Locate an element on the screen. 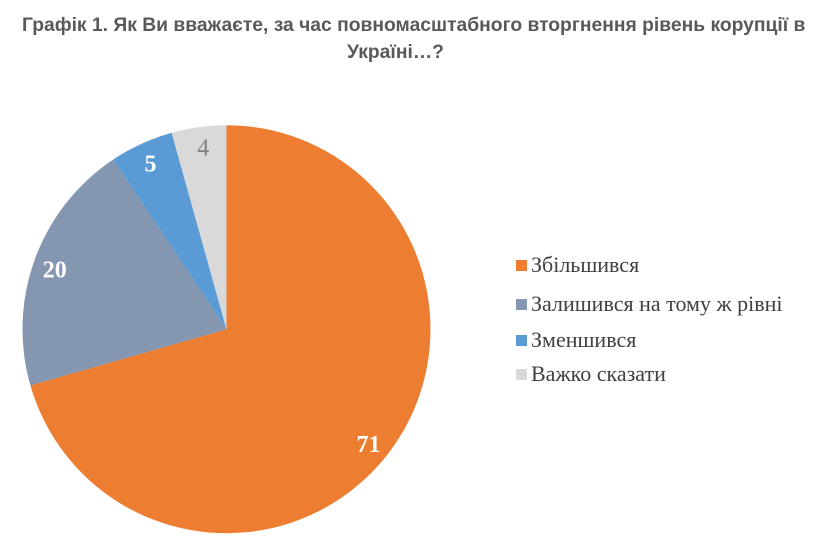 This screenshot has height=557, width=835. svg-text: 20 is located at coordinates (55, 270).